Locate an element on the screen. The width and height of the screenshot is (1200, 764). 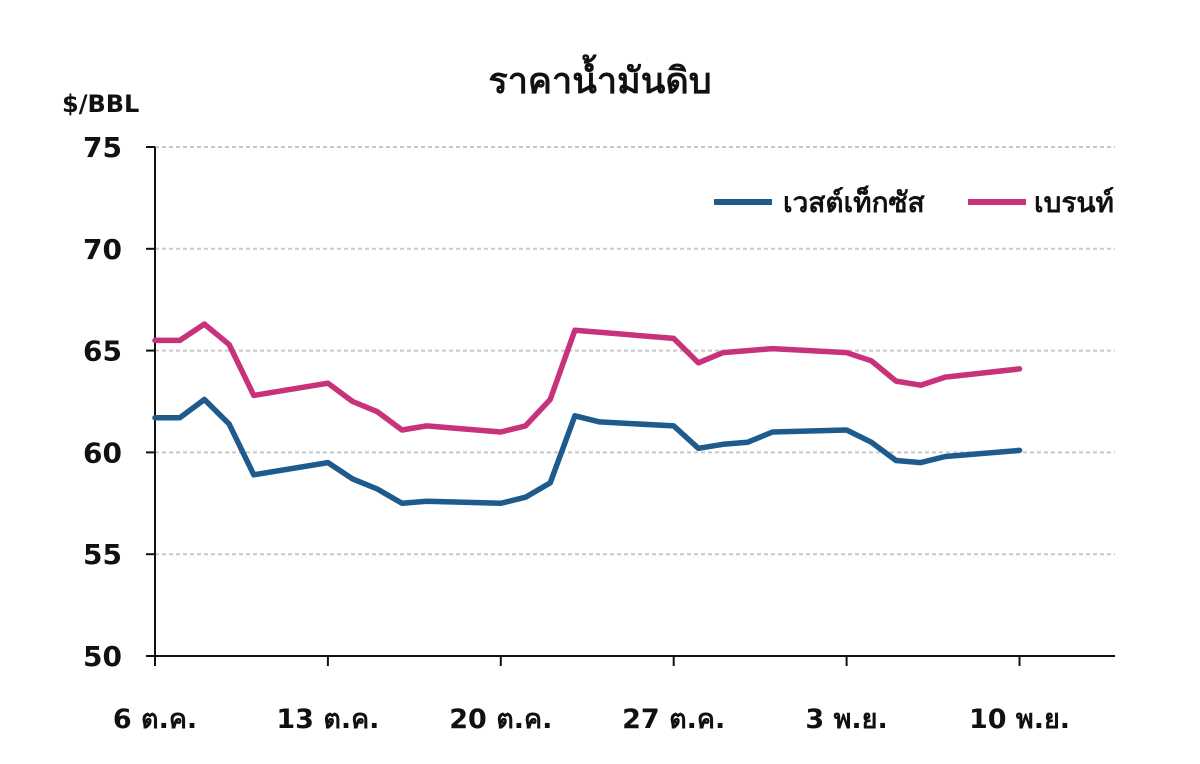
legend-label: เบรนท์ is located at coordinates (1074, 202).